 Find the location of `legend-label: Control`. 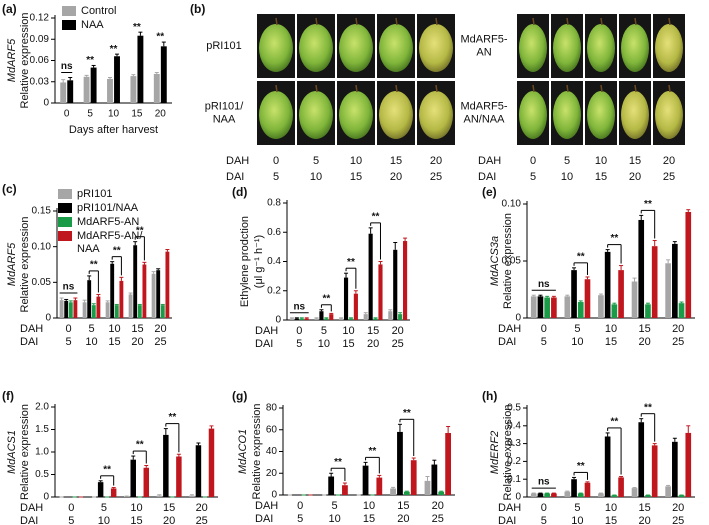

legend-label: Control is located at coordinates (98, 11).